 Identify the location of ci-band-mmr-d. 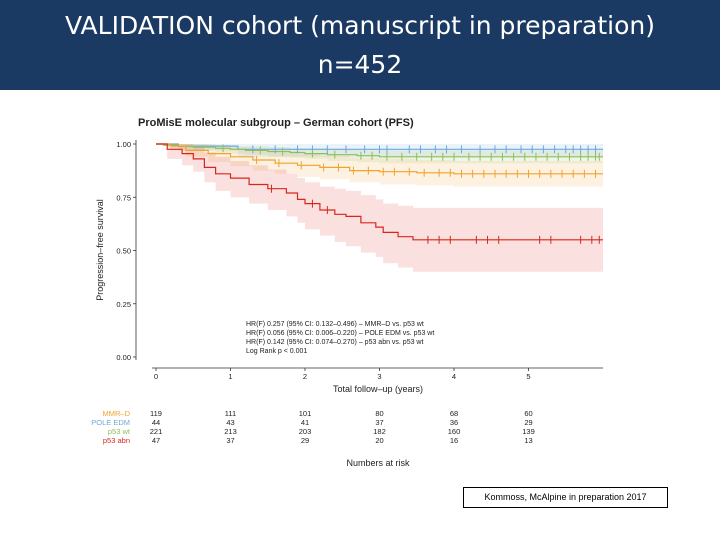
(379, 165).